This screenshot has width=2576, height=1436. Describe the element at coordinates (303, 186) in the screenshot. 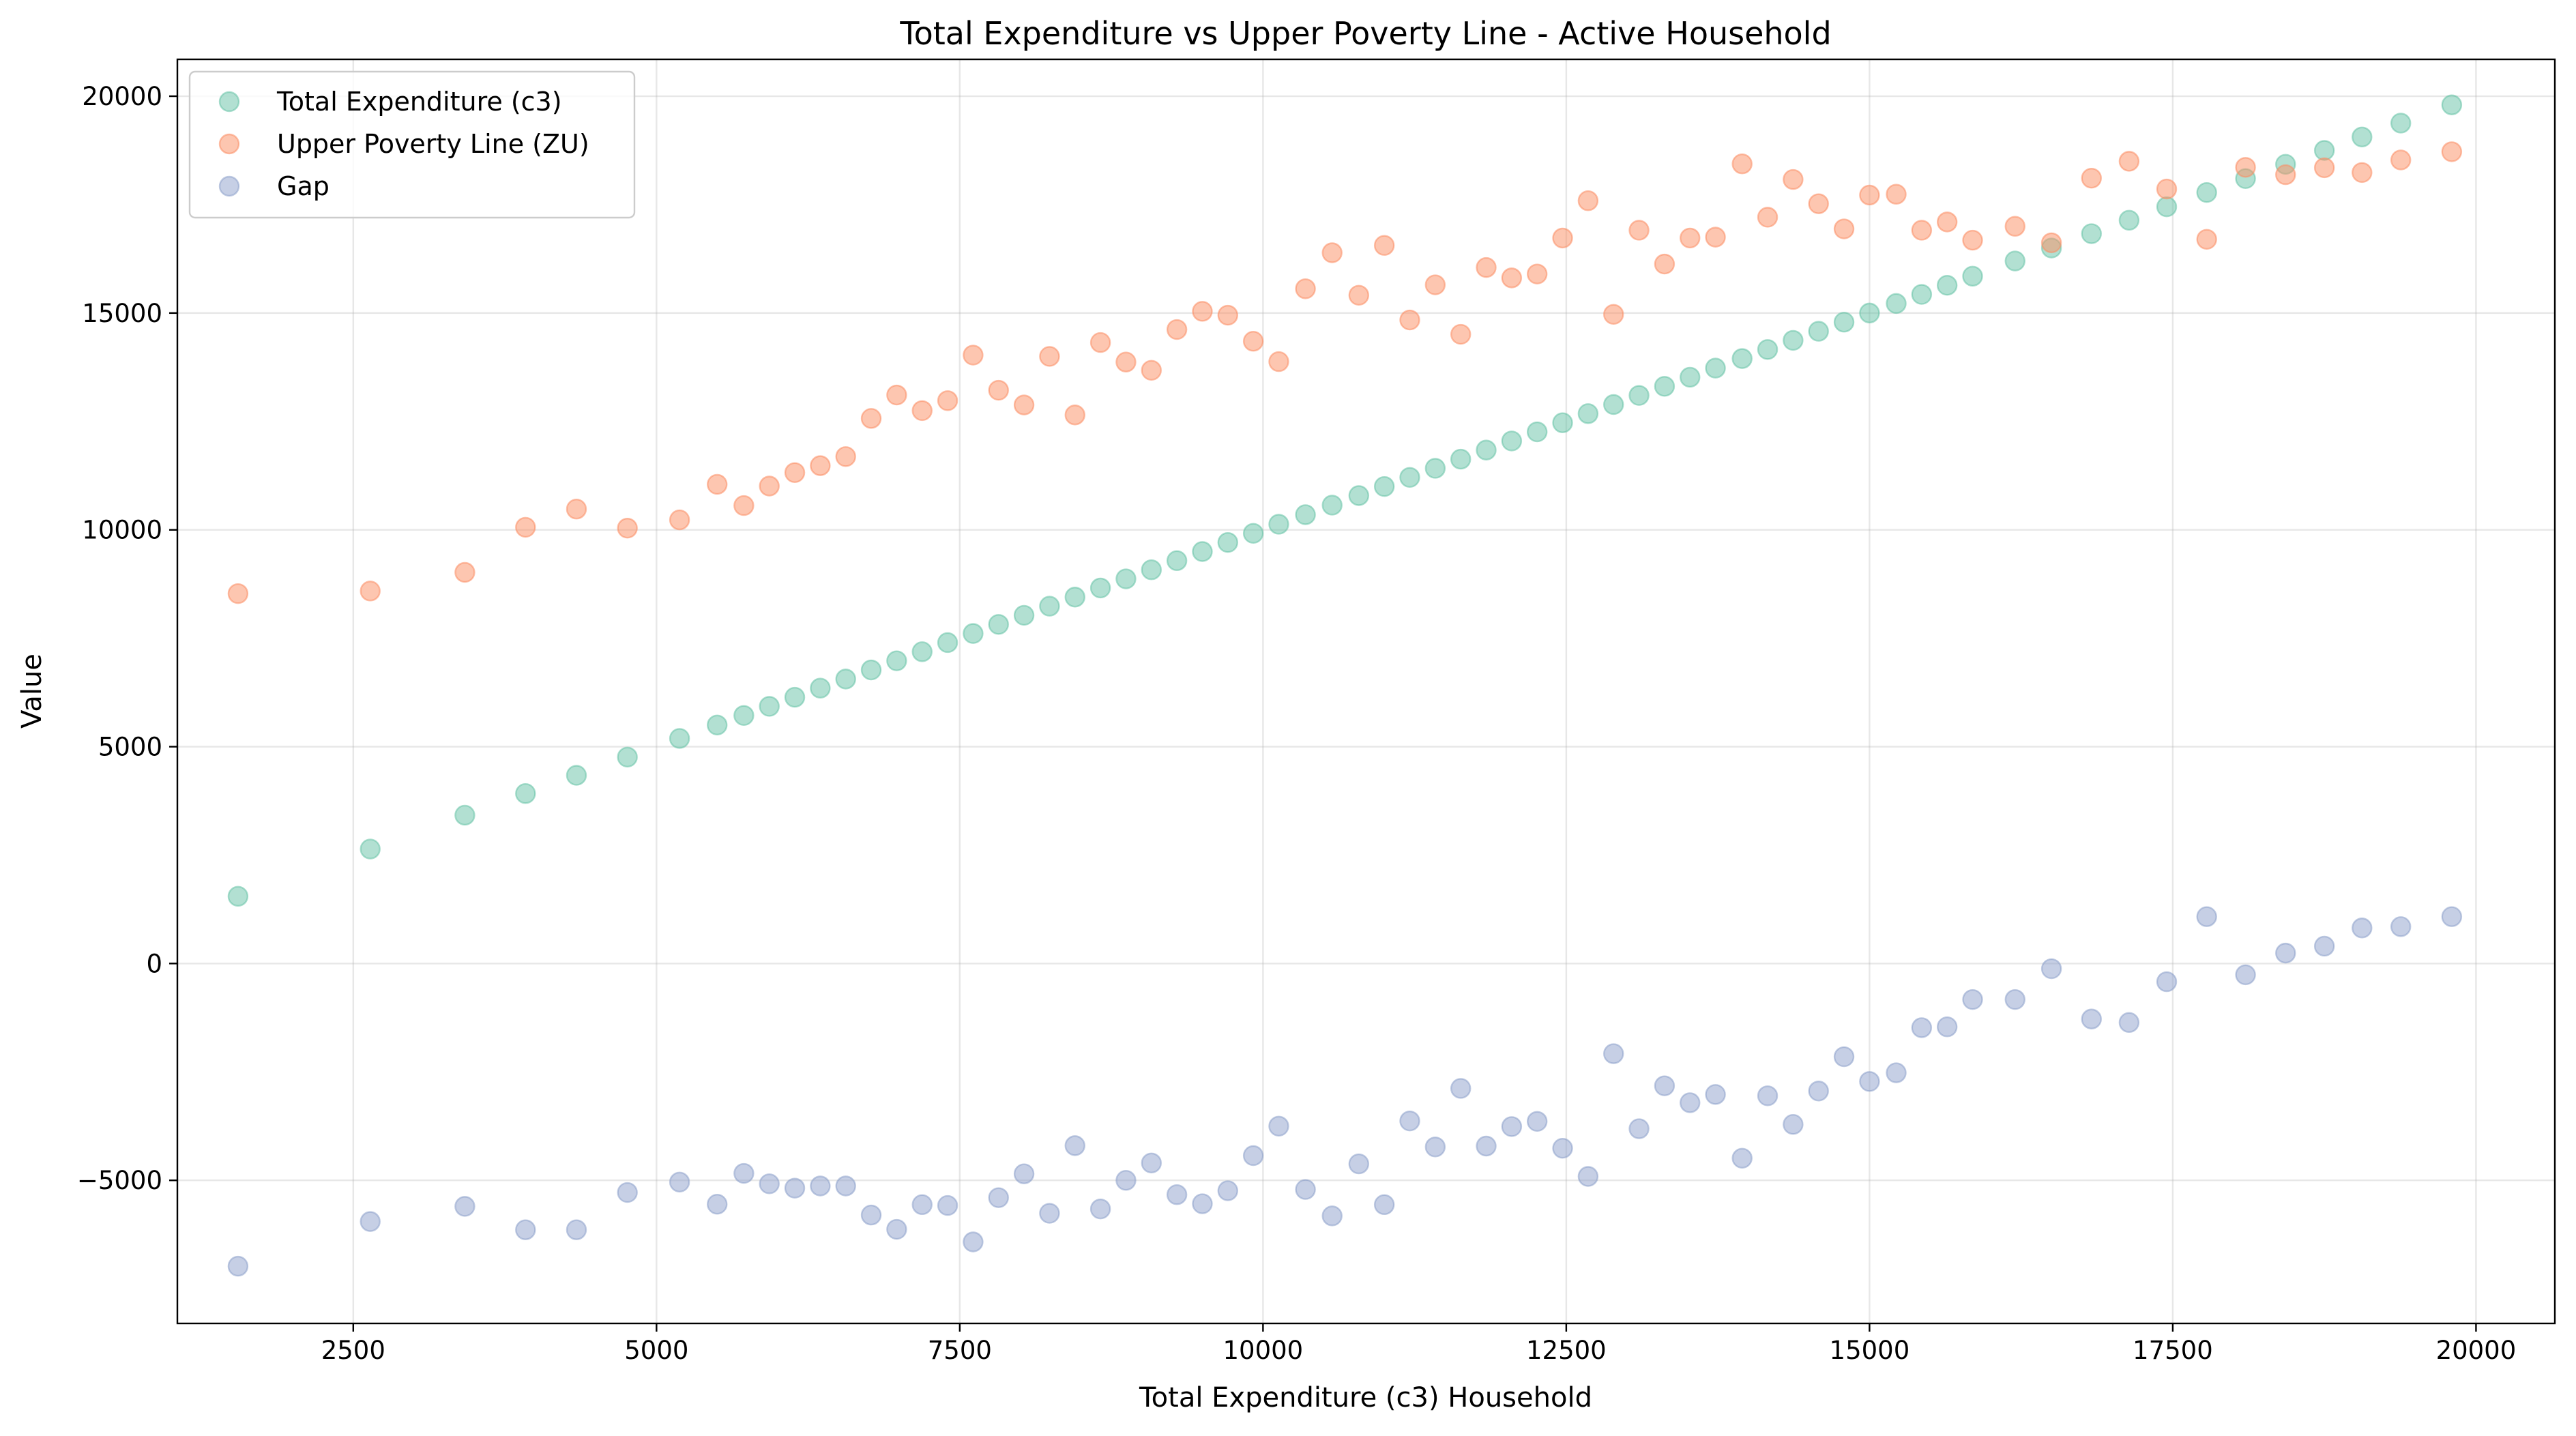

I see `legend-label: Gap` at that location.